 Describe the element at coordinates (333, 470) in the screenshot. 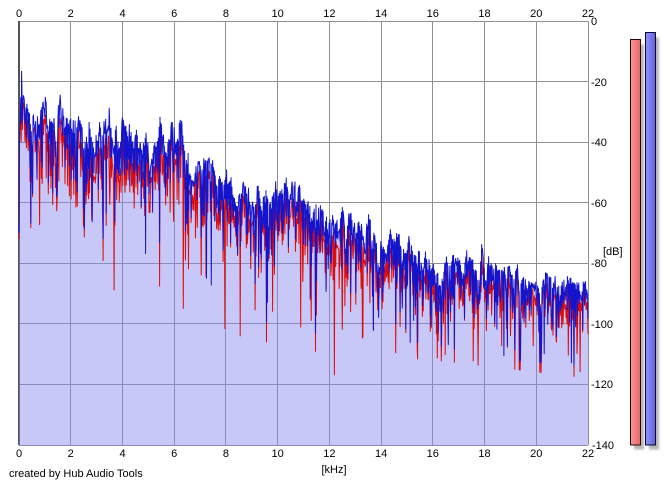

I see `svg-text: [kHz]` at that location.